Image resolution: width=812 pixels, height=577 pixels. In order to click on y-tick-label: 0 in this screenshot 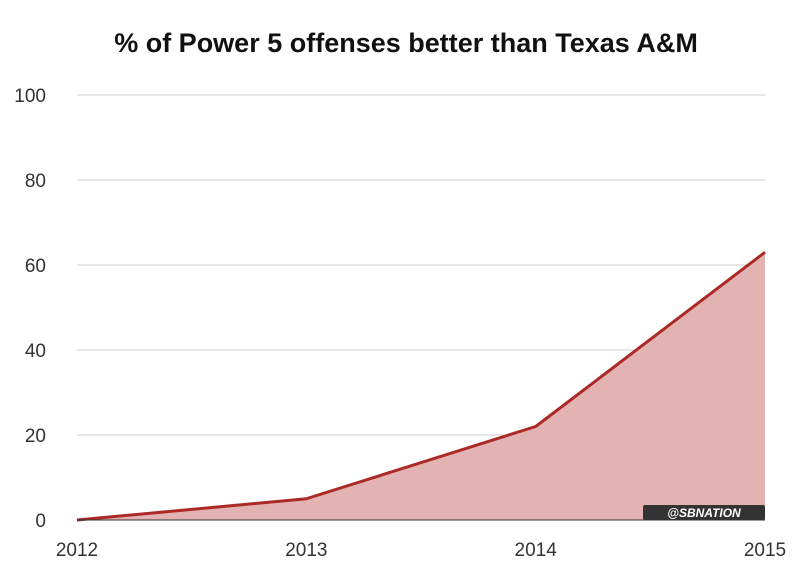, I will do `click(40, 521)`.